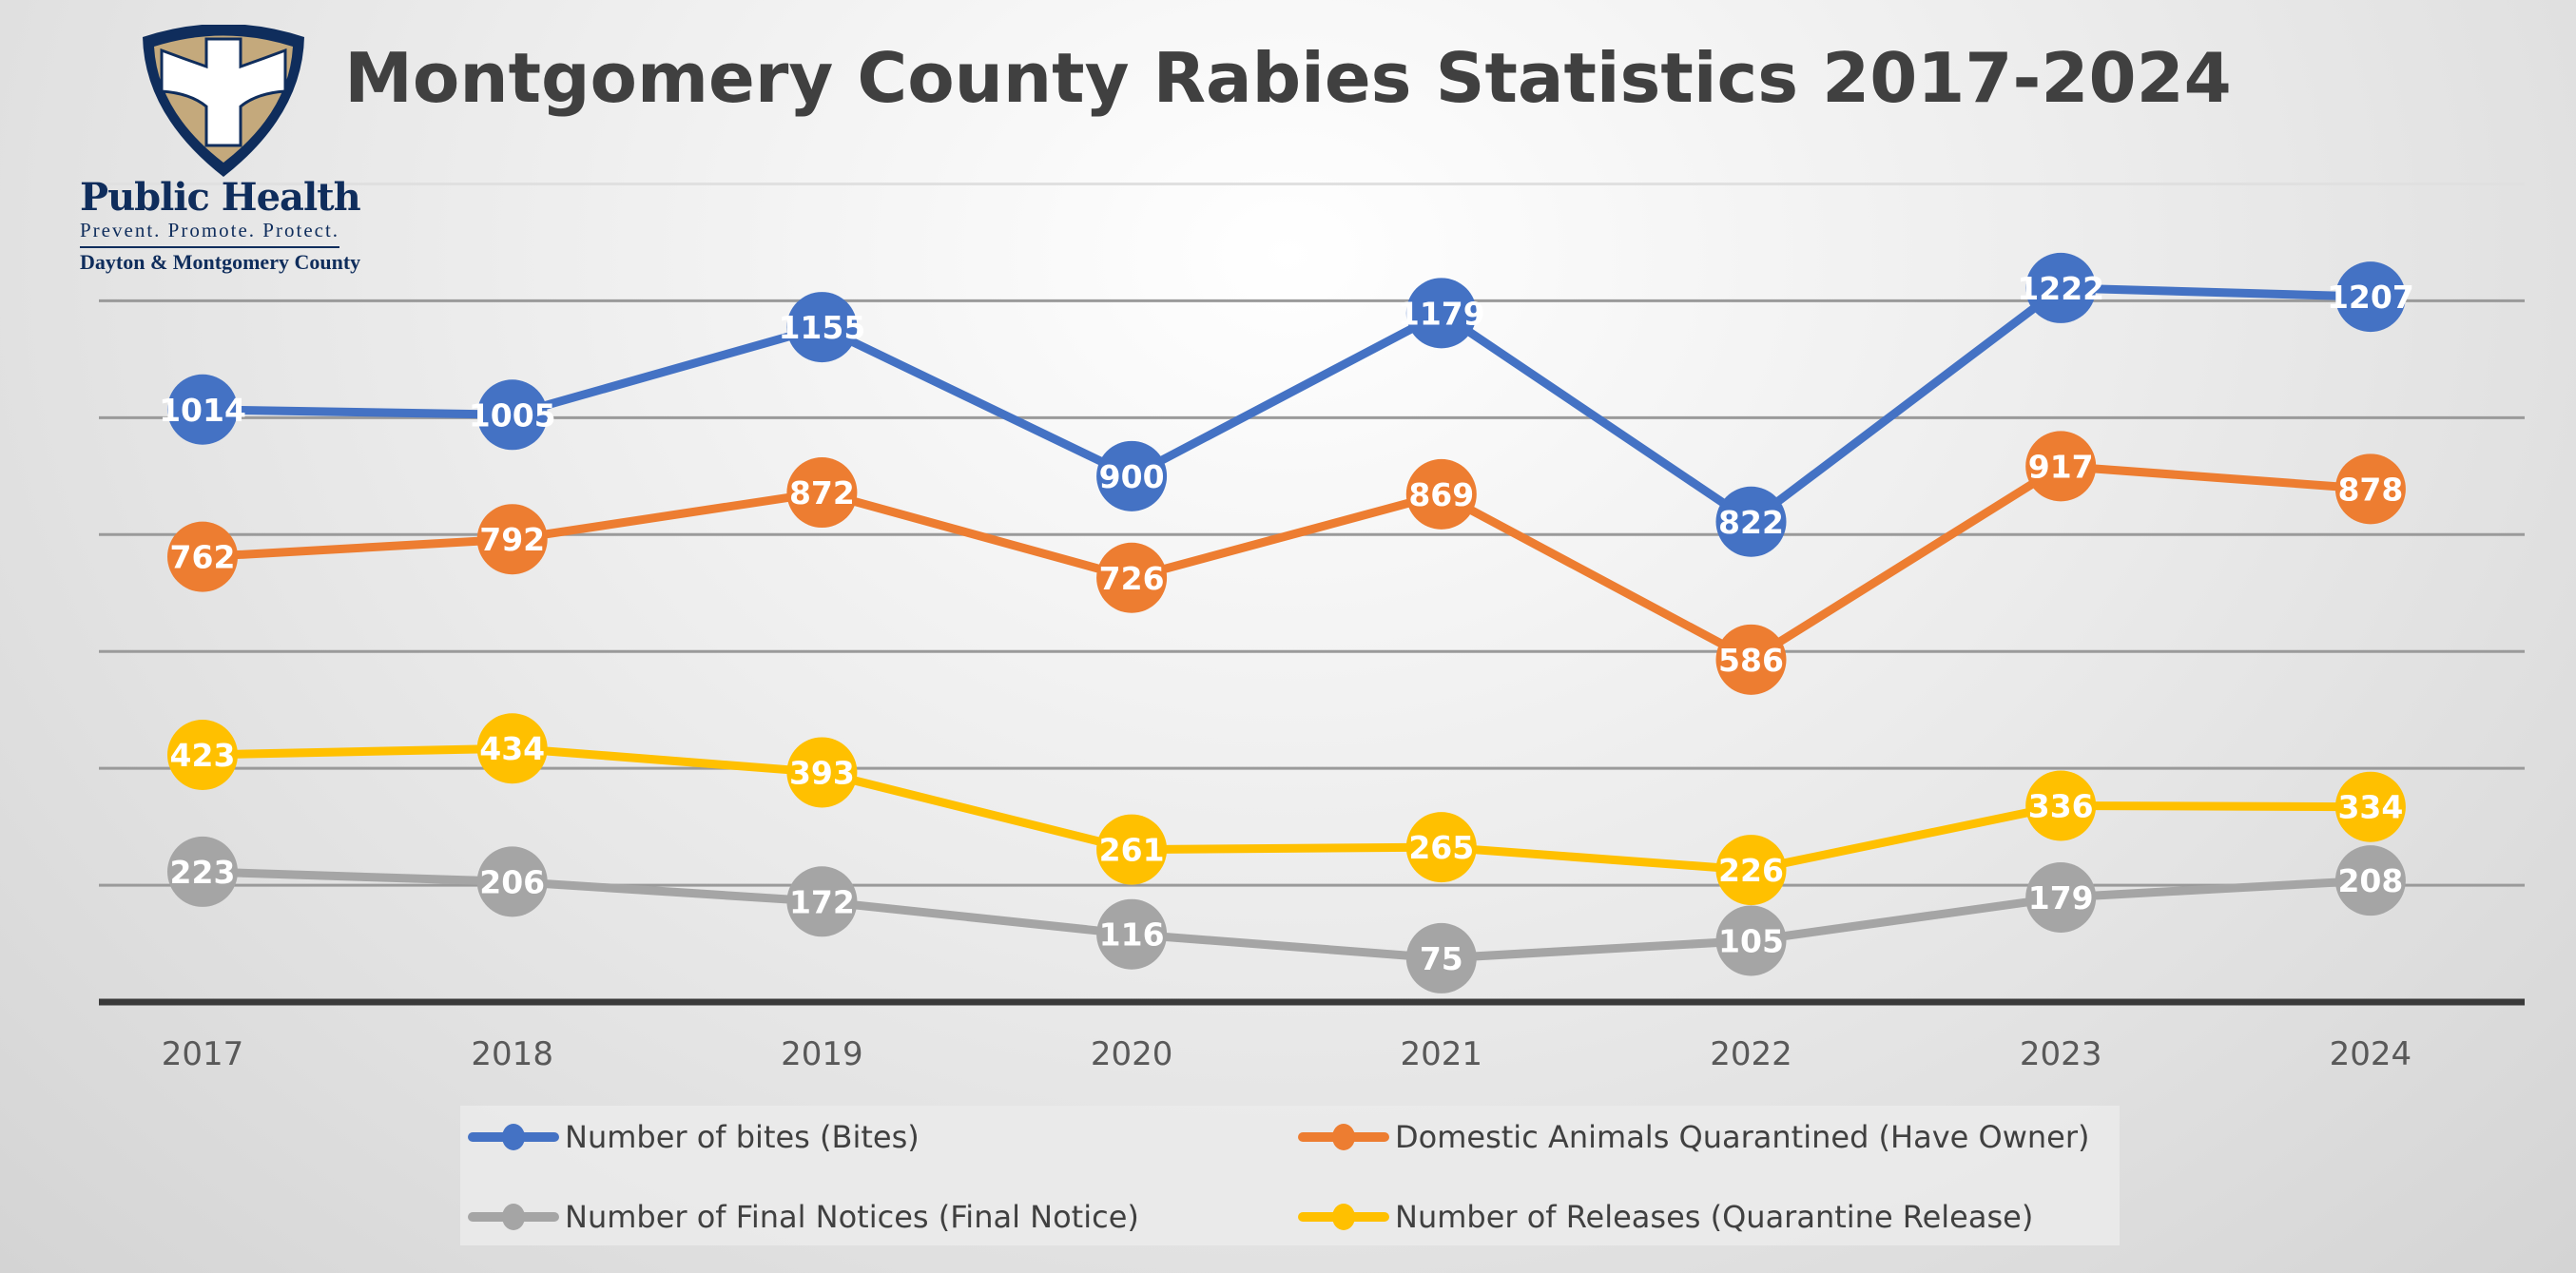 This screenshot has width=2576, height=1273. Describe the element at coordinates (512, 1054) in the screenshot. I see `x-tick-label: 2018` at that location.